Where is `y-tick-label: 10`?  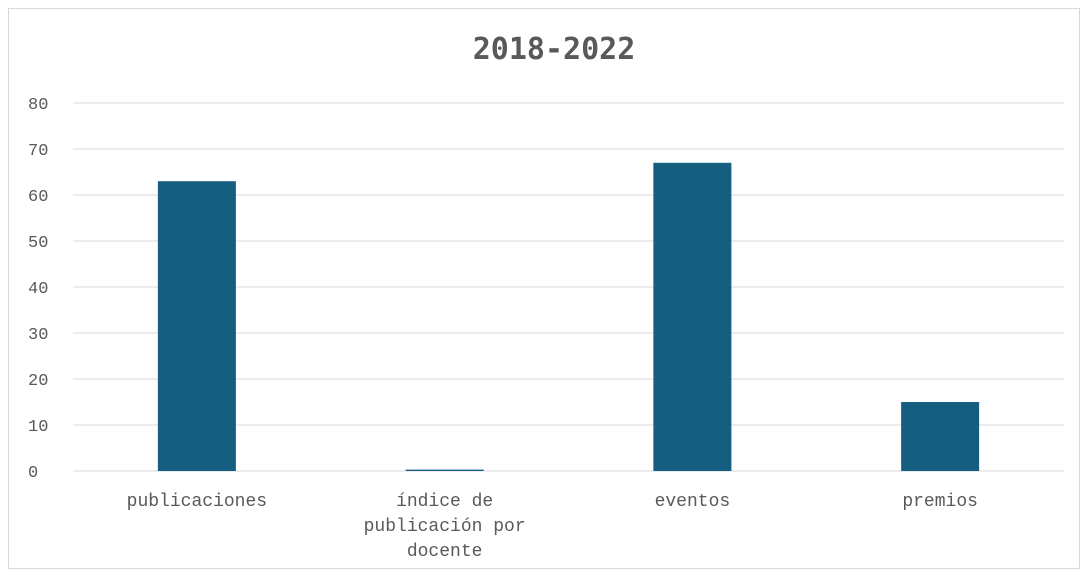 y-tick-label: 10 is located at coordinates (38, 427).